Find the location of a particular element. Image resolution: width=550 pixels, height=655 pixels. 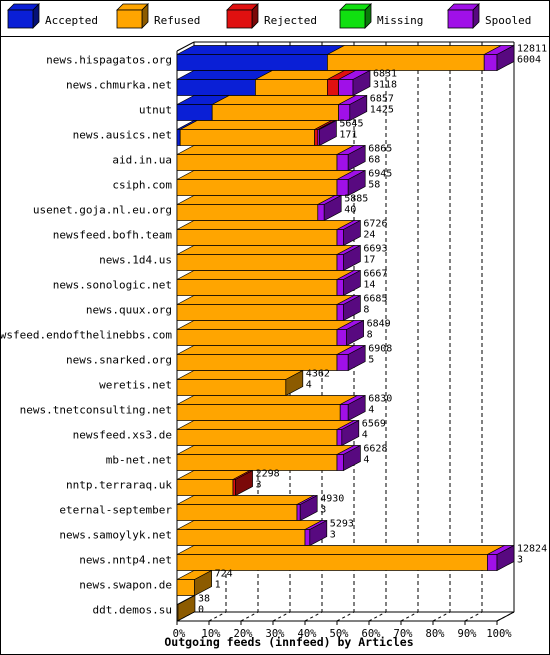

data-label-total: 724 is located at coordinates (224, 574).